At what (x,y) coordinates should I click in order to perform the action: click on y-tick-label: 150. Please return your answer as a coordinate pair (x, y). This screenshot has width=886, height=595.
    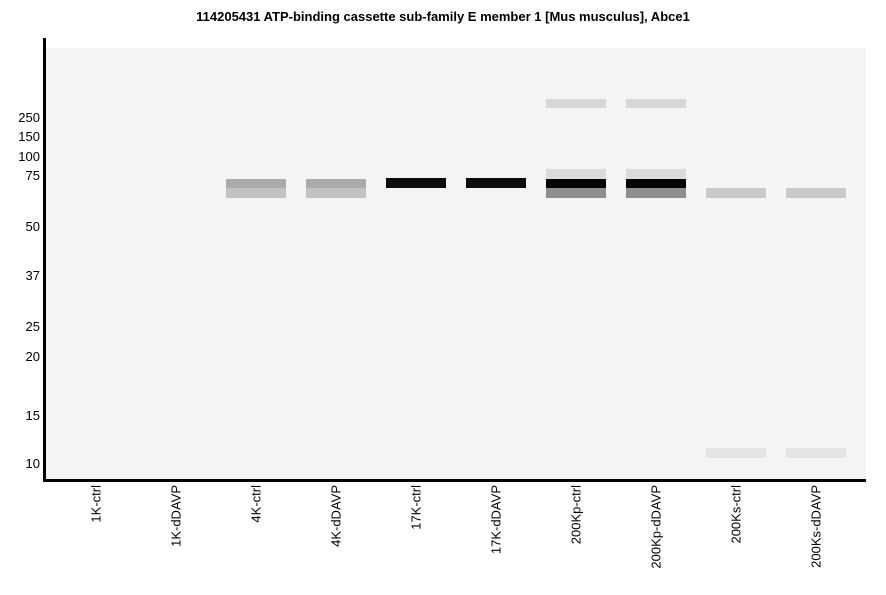
    Looking at the image, I should click on (29, 136).